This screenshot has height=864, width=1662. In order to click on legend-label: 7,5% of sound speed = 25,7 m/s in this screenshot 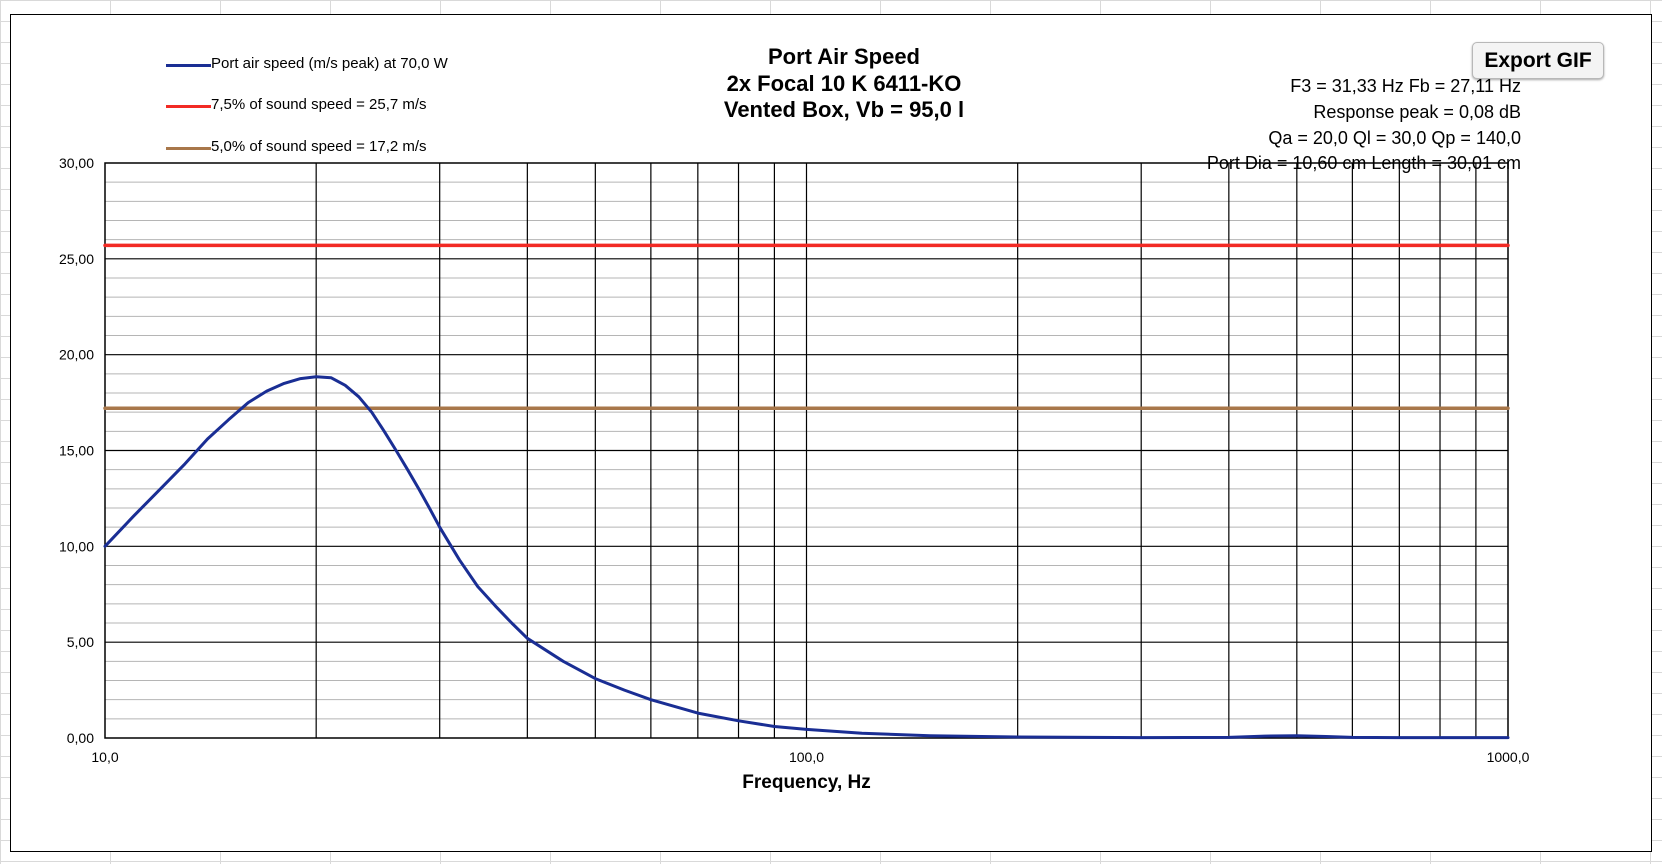, I will do `click(319, 104)`.